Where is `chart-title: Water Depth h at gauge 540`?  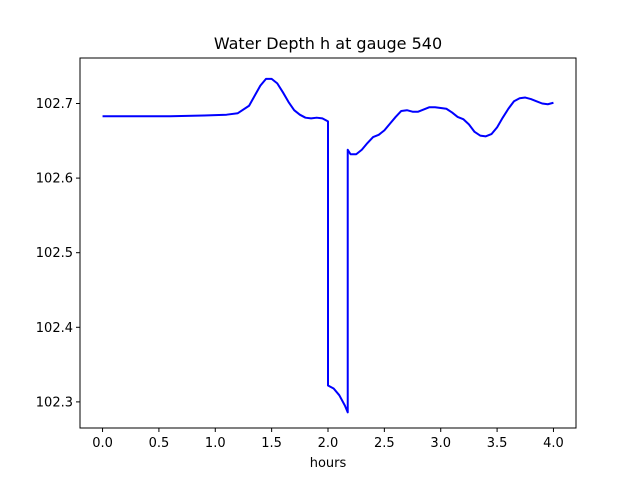 chart-title: Water Depth h at gauge 540 is located at coordinates (328, 43).